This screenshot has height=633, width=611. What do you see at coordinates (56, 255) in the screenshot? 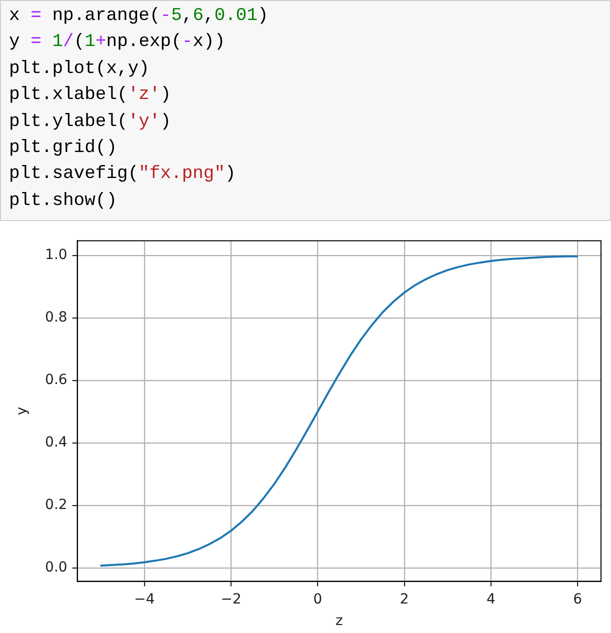
I see `y-tick-label: 1.0` at bounding box center [56, 255].